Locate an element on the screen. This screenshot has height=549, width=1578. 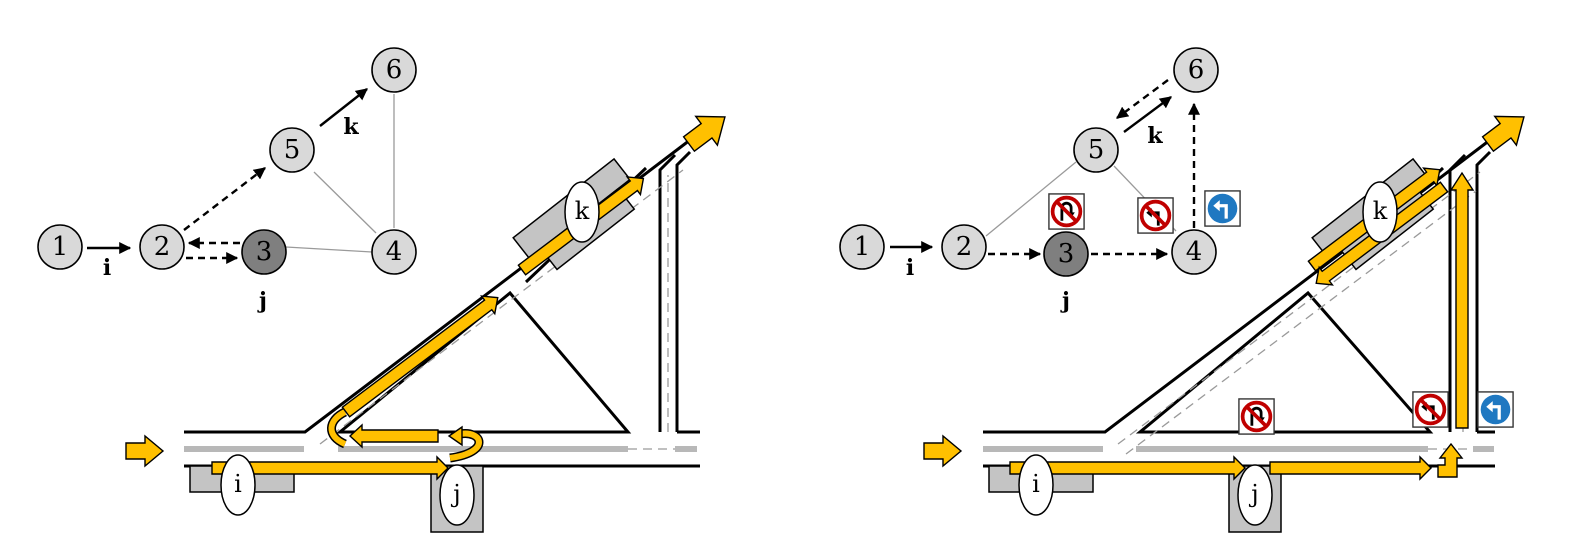
right-road-signs is located at coordinates (1376, 413).